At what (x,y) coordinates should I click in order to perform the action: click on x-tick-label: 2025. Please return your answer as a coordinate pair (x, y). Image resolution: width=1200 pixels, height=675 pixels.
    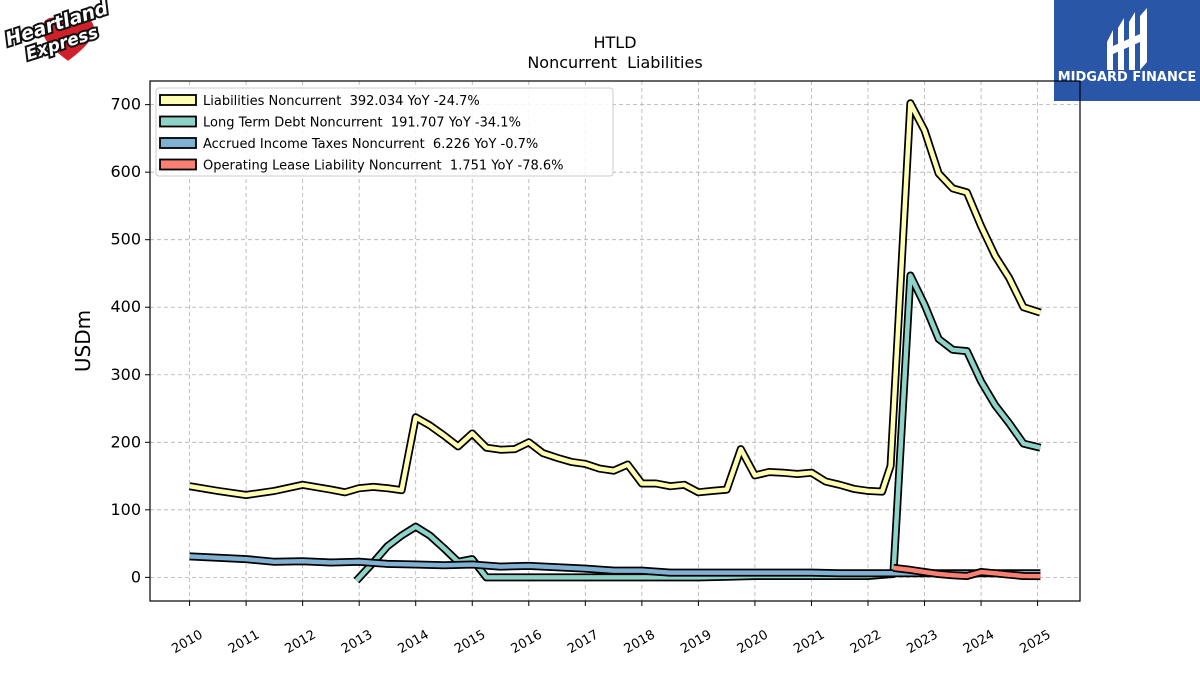
    Looking at the image, I should click on (1035, 642).